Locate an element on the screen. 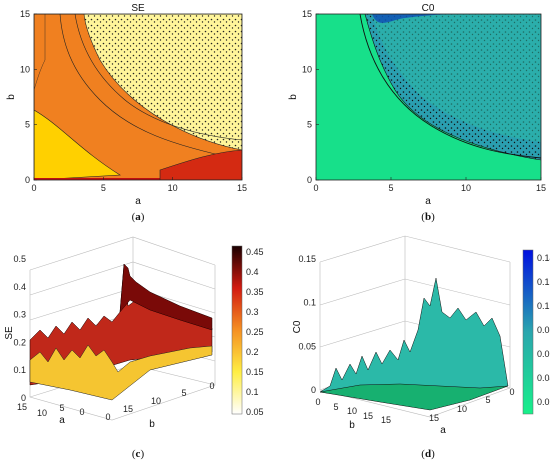 The height and width of the screenshot is (463, 550). colorbar-tick-label: 0.45 is located at coordinates (255, 252).